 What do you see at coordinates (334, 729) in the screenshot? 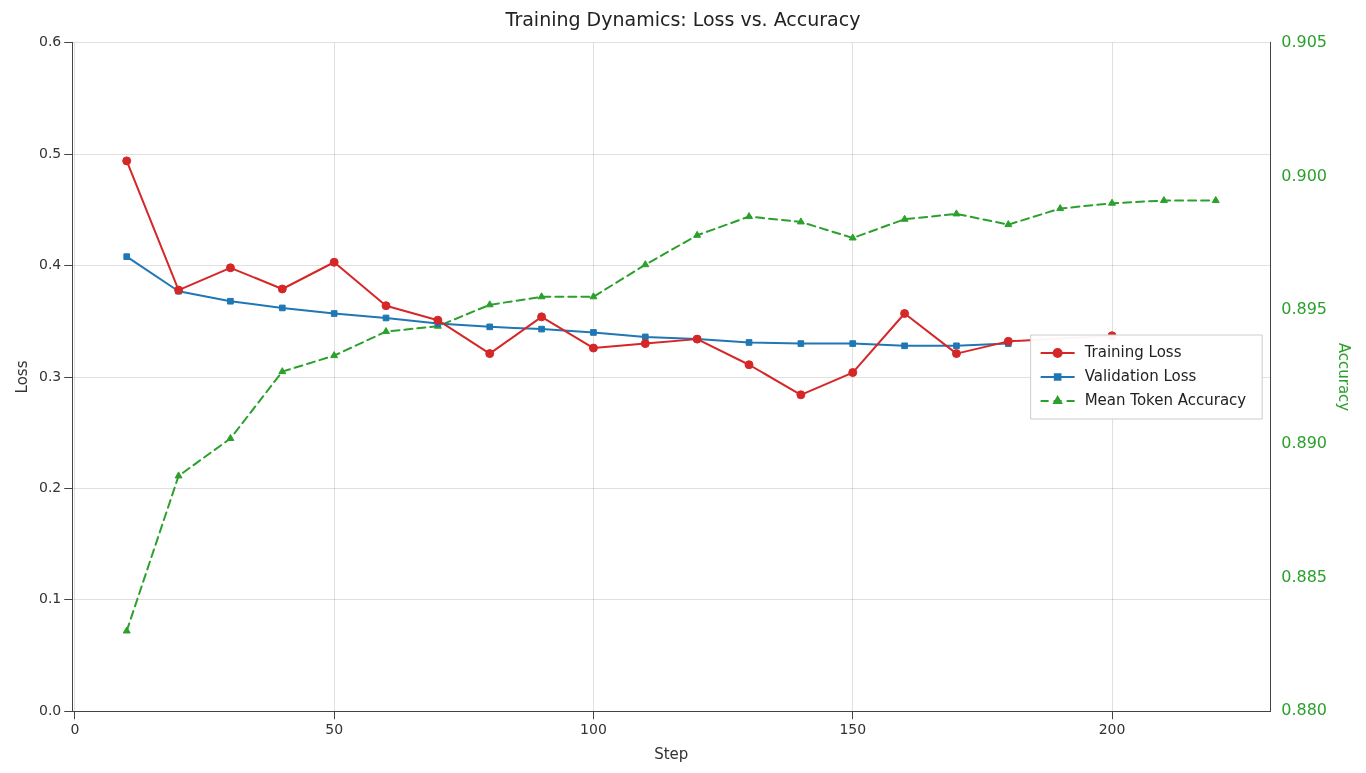
I see `x-tick-label: 50` at bounding box center [334, 729].